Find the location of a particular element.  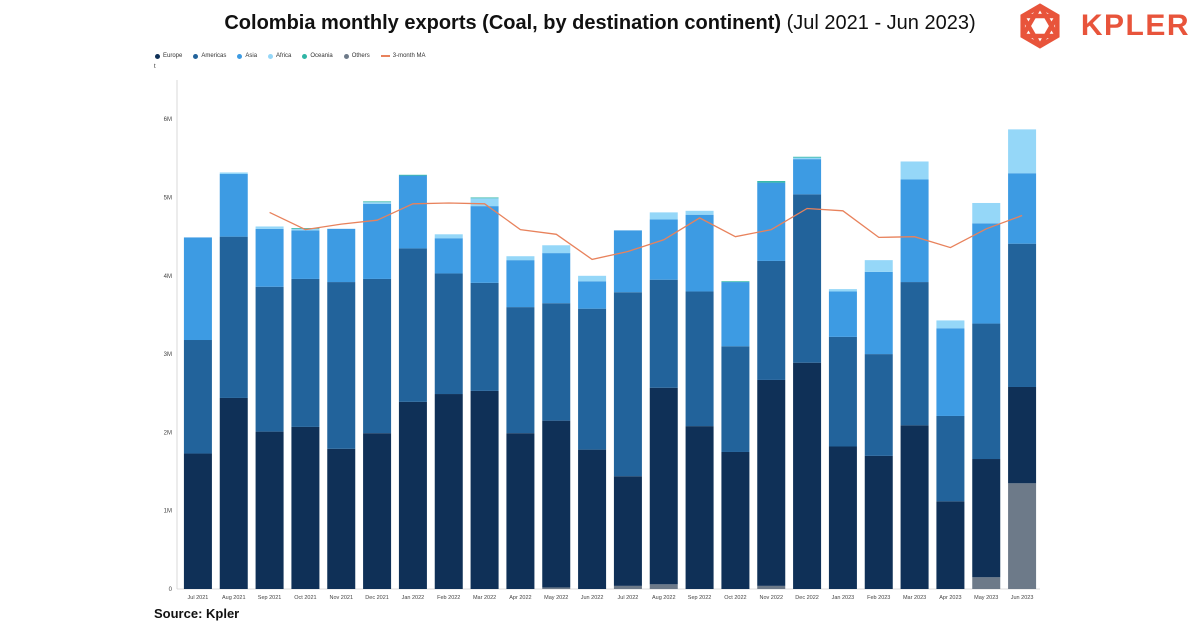

x-tick-label: Mar 2022 is located at coordinates (484, 598).